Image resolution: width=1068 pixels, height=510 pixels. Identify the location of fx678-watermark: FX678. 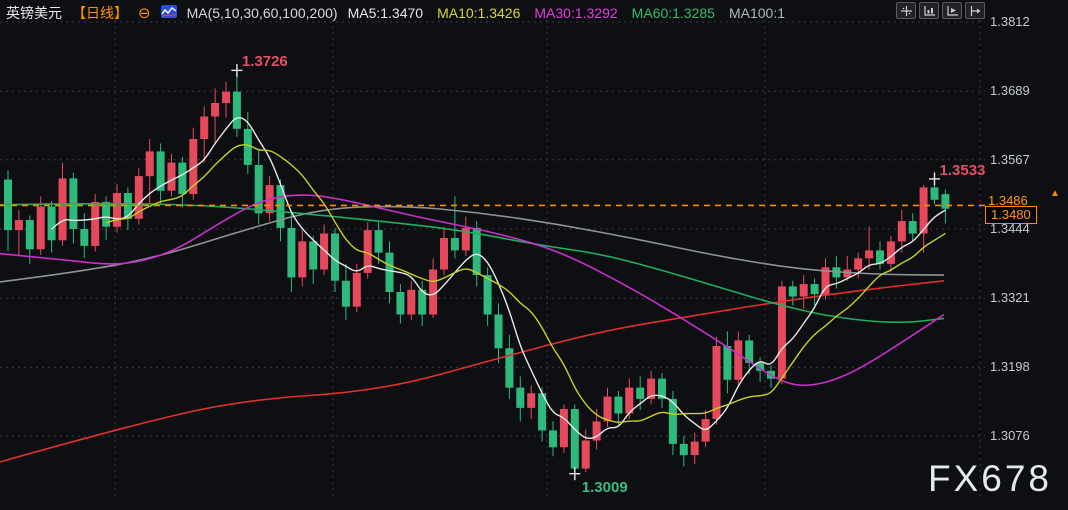
(989, 478).